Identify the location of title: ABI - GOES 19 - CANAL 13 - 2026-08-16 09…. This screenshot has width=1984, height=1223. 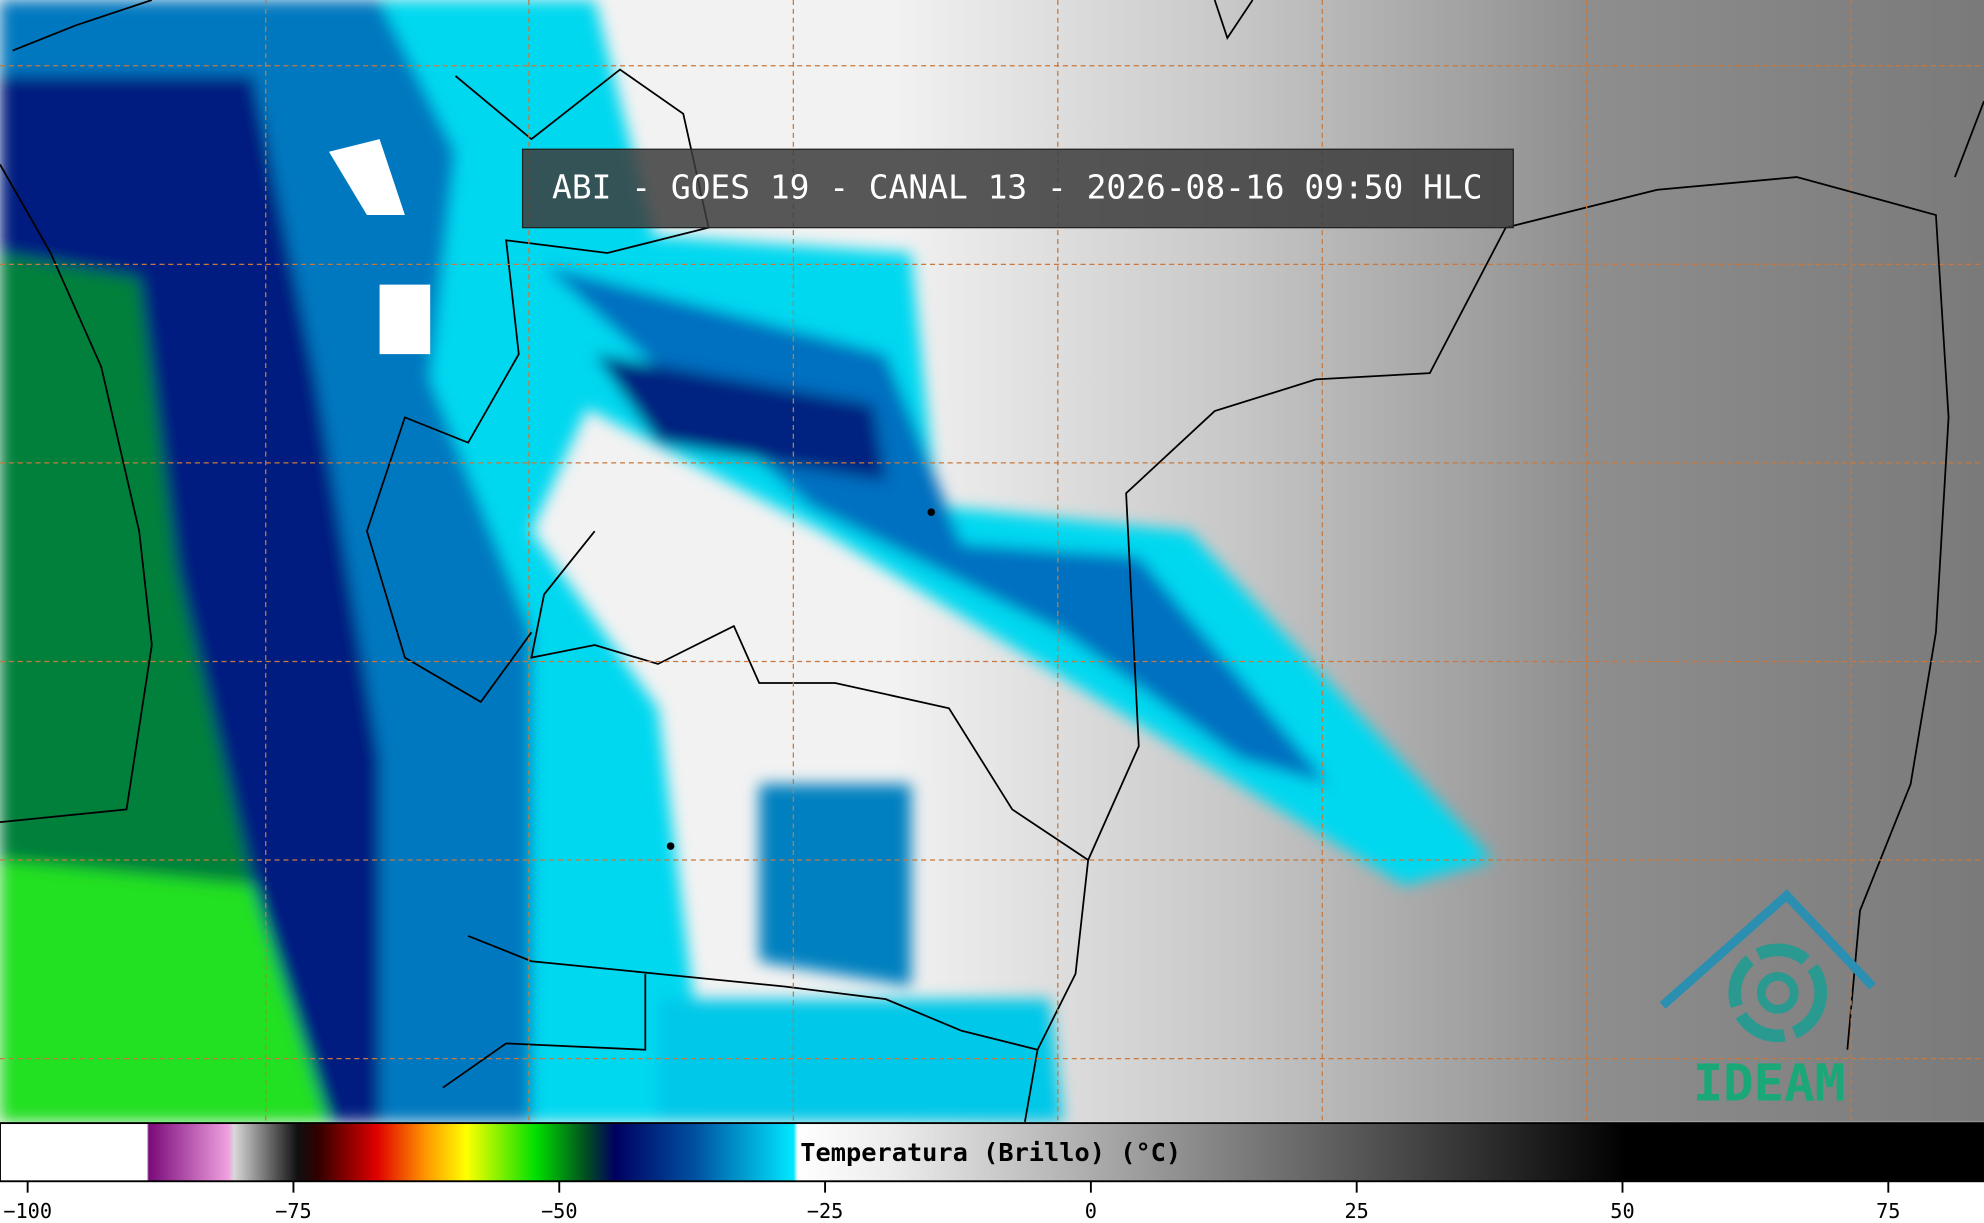
(1017, 187).